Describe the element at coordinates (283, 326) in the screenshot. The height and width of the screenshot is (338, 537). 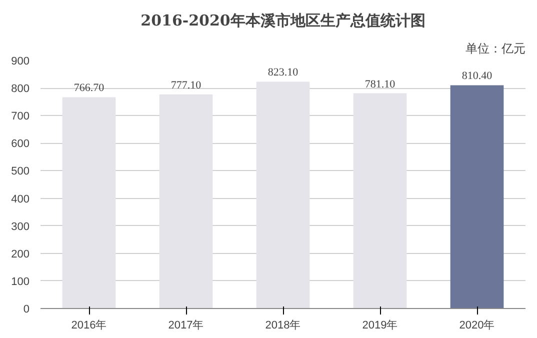
I see `x-tick-label: 2018年` at that location.